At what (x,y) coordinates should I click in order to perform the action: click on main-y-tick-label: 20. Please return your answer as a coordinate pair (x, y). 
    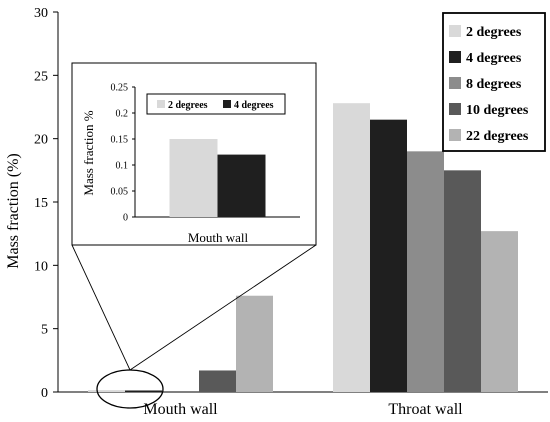
    Looking at the image, I should click on (41, 140).